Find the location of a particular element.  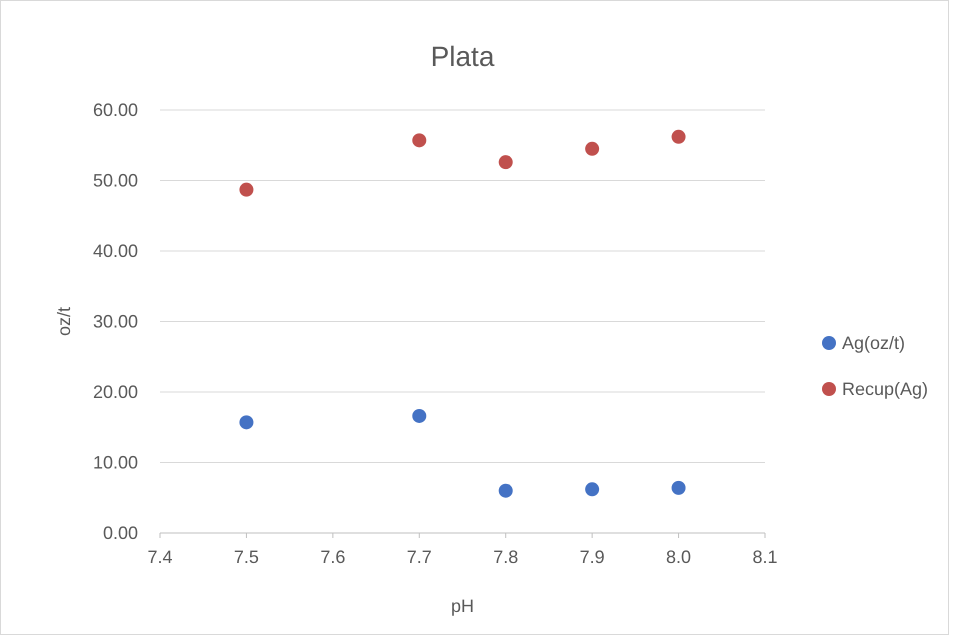

y-axis-title: oz/t is located at coordinates (64, 321).